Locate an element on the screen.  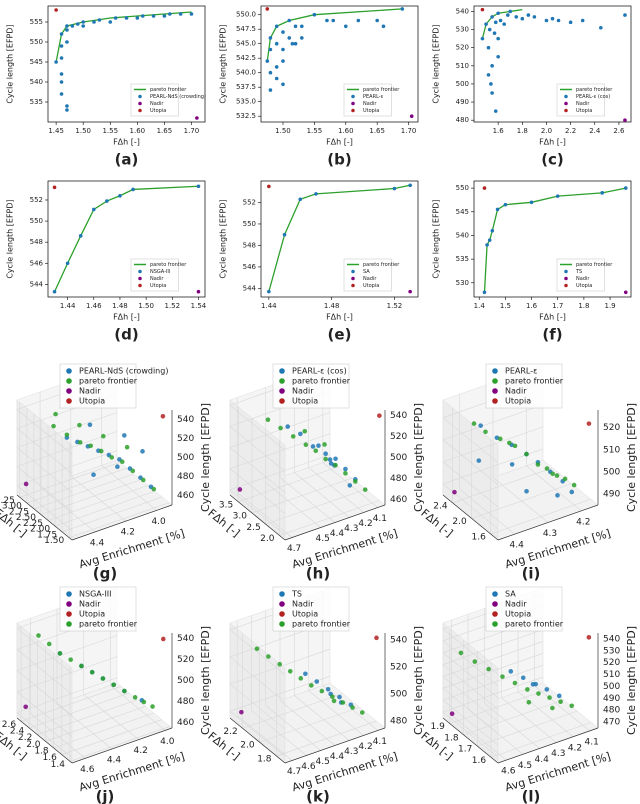
y-tick-label: 544 is located at coordinates (250, 288).